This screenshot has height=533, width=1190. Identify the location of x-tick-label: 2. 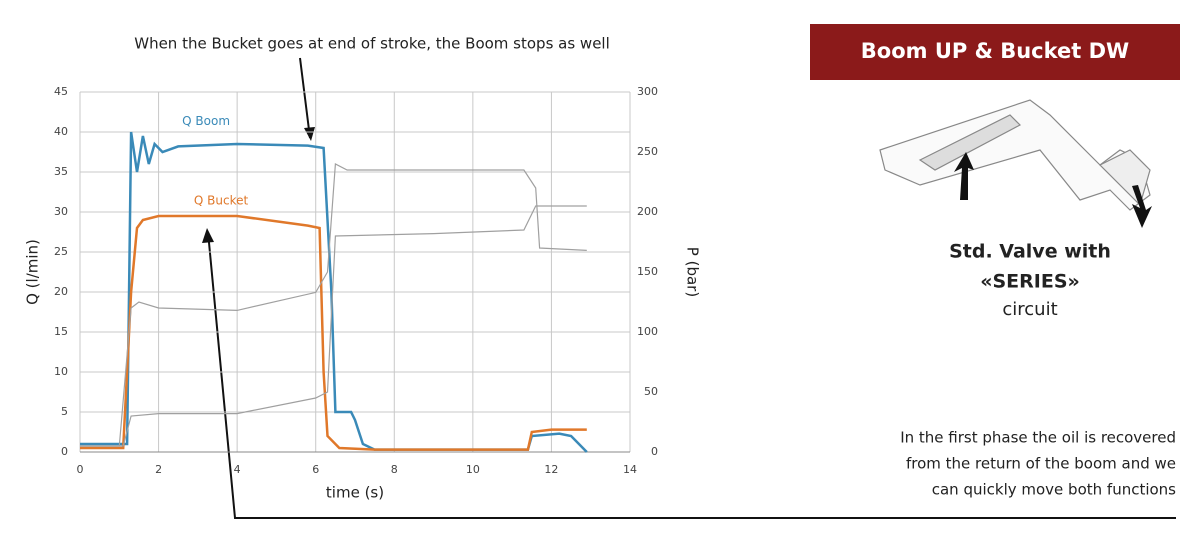
(158, 469).